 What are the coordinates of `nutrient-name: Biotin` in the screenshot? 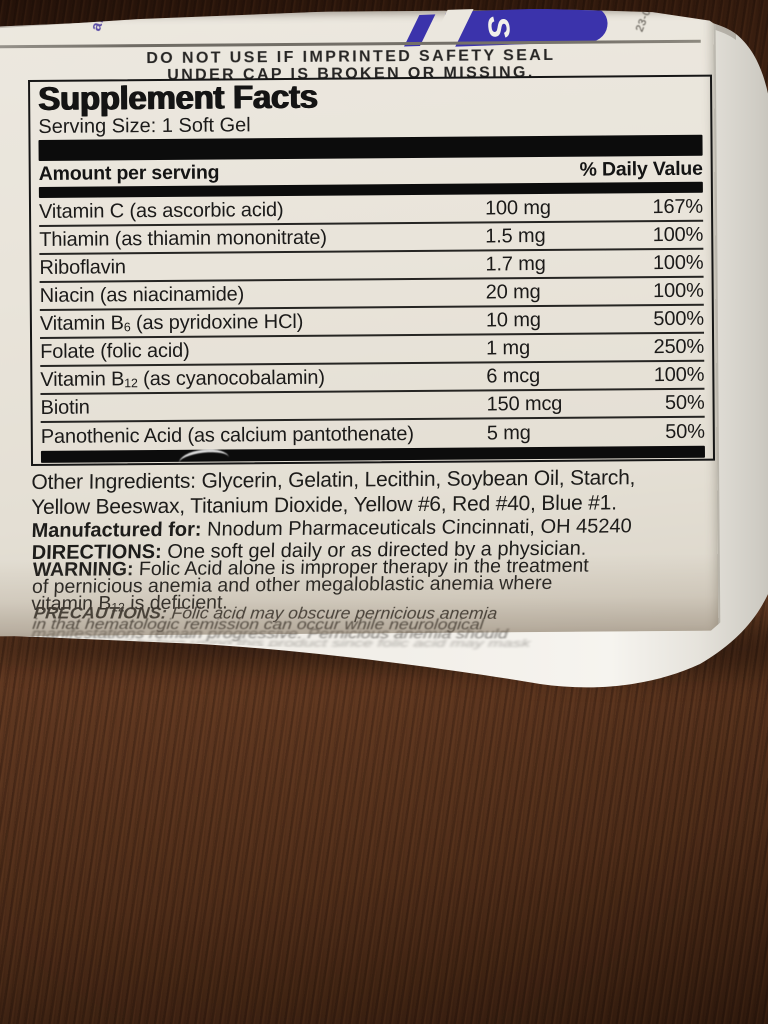 It's located at (65, 407).